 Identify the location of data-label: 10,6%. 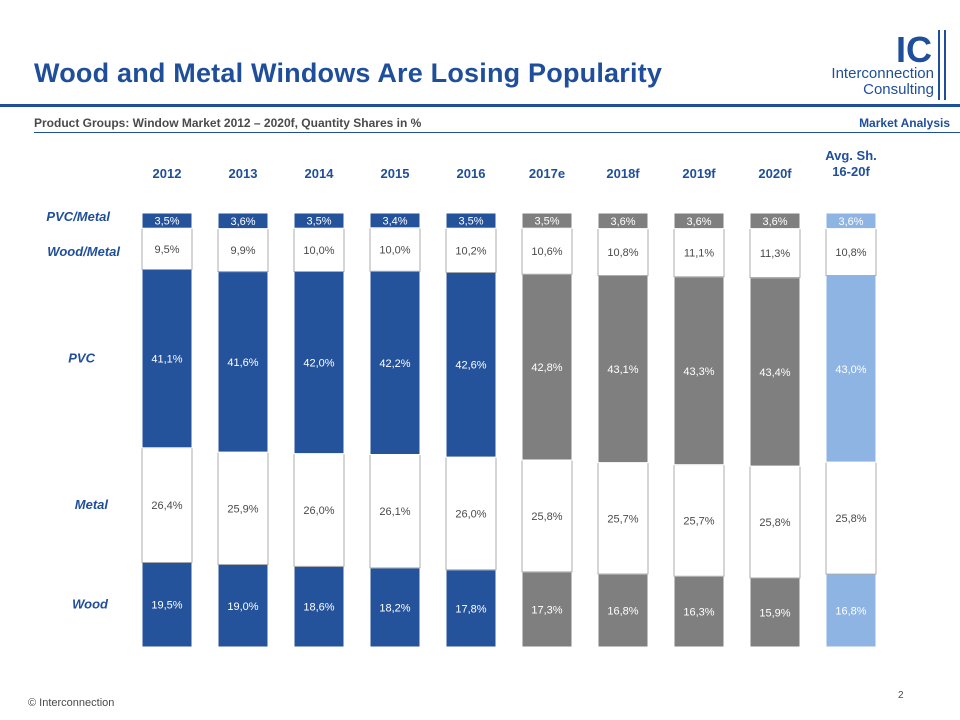
(546, 252).